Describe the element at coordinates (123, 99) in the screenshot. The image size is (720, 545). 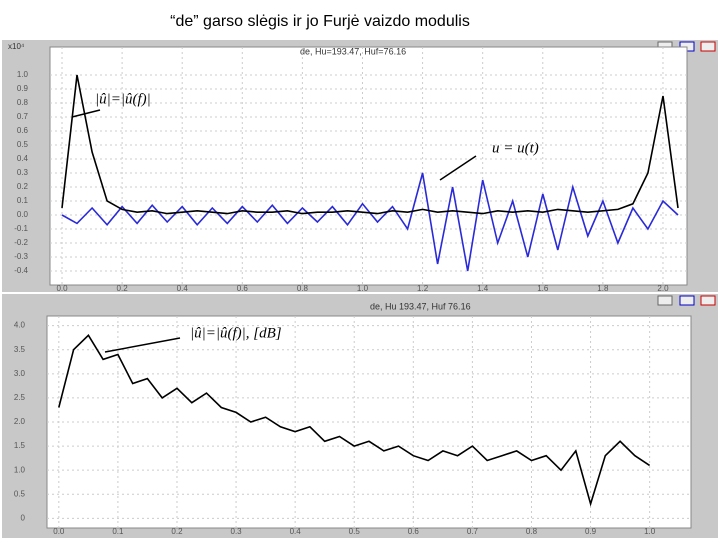
I see `annotation: |û|=|û(f)|` at that location.